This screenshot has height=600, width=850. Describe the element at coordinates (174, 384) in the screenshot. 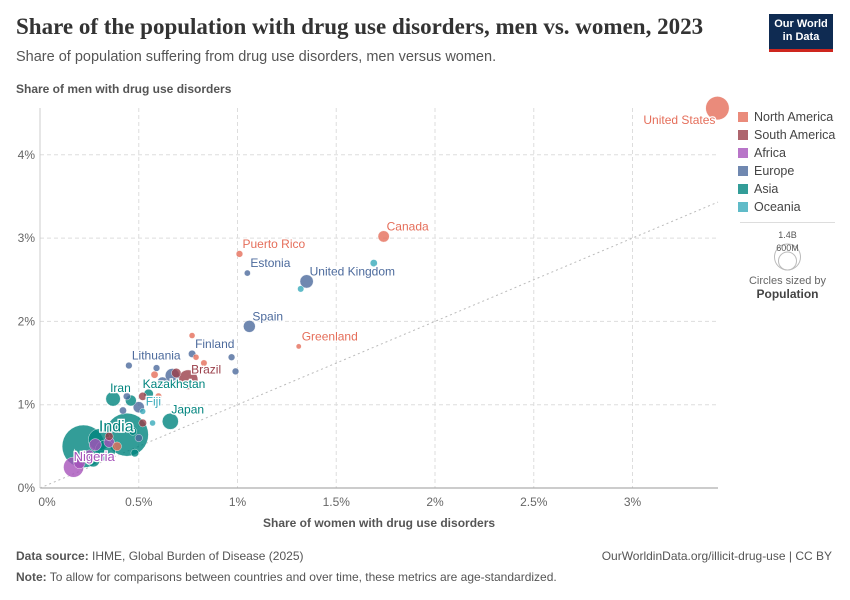

I see `point-label: Kazakhstan` at that location.